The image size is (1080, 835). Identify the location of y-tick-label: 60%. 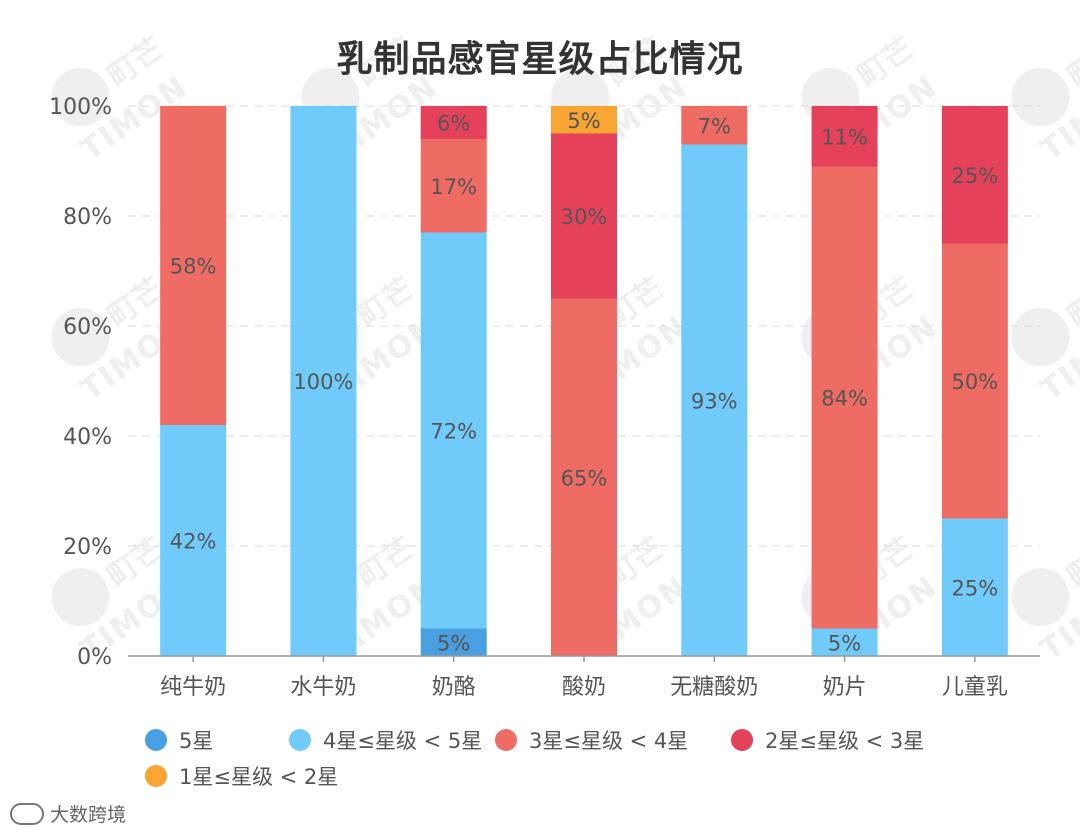
(87, 327).